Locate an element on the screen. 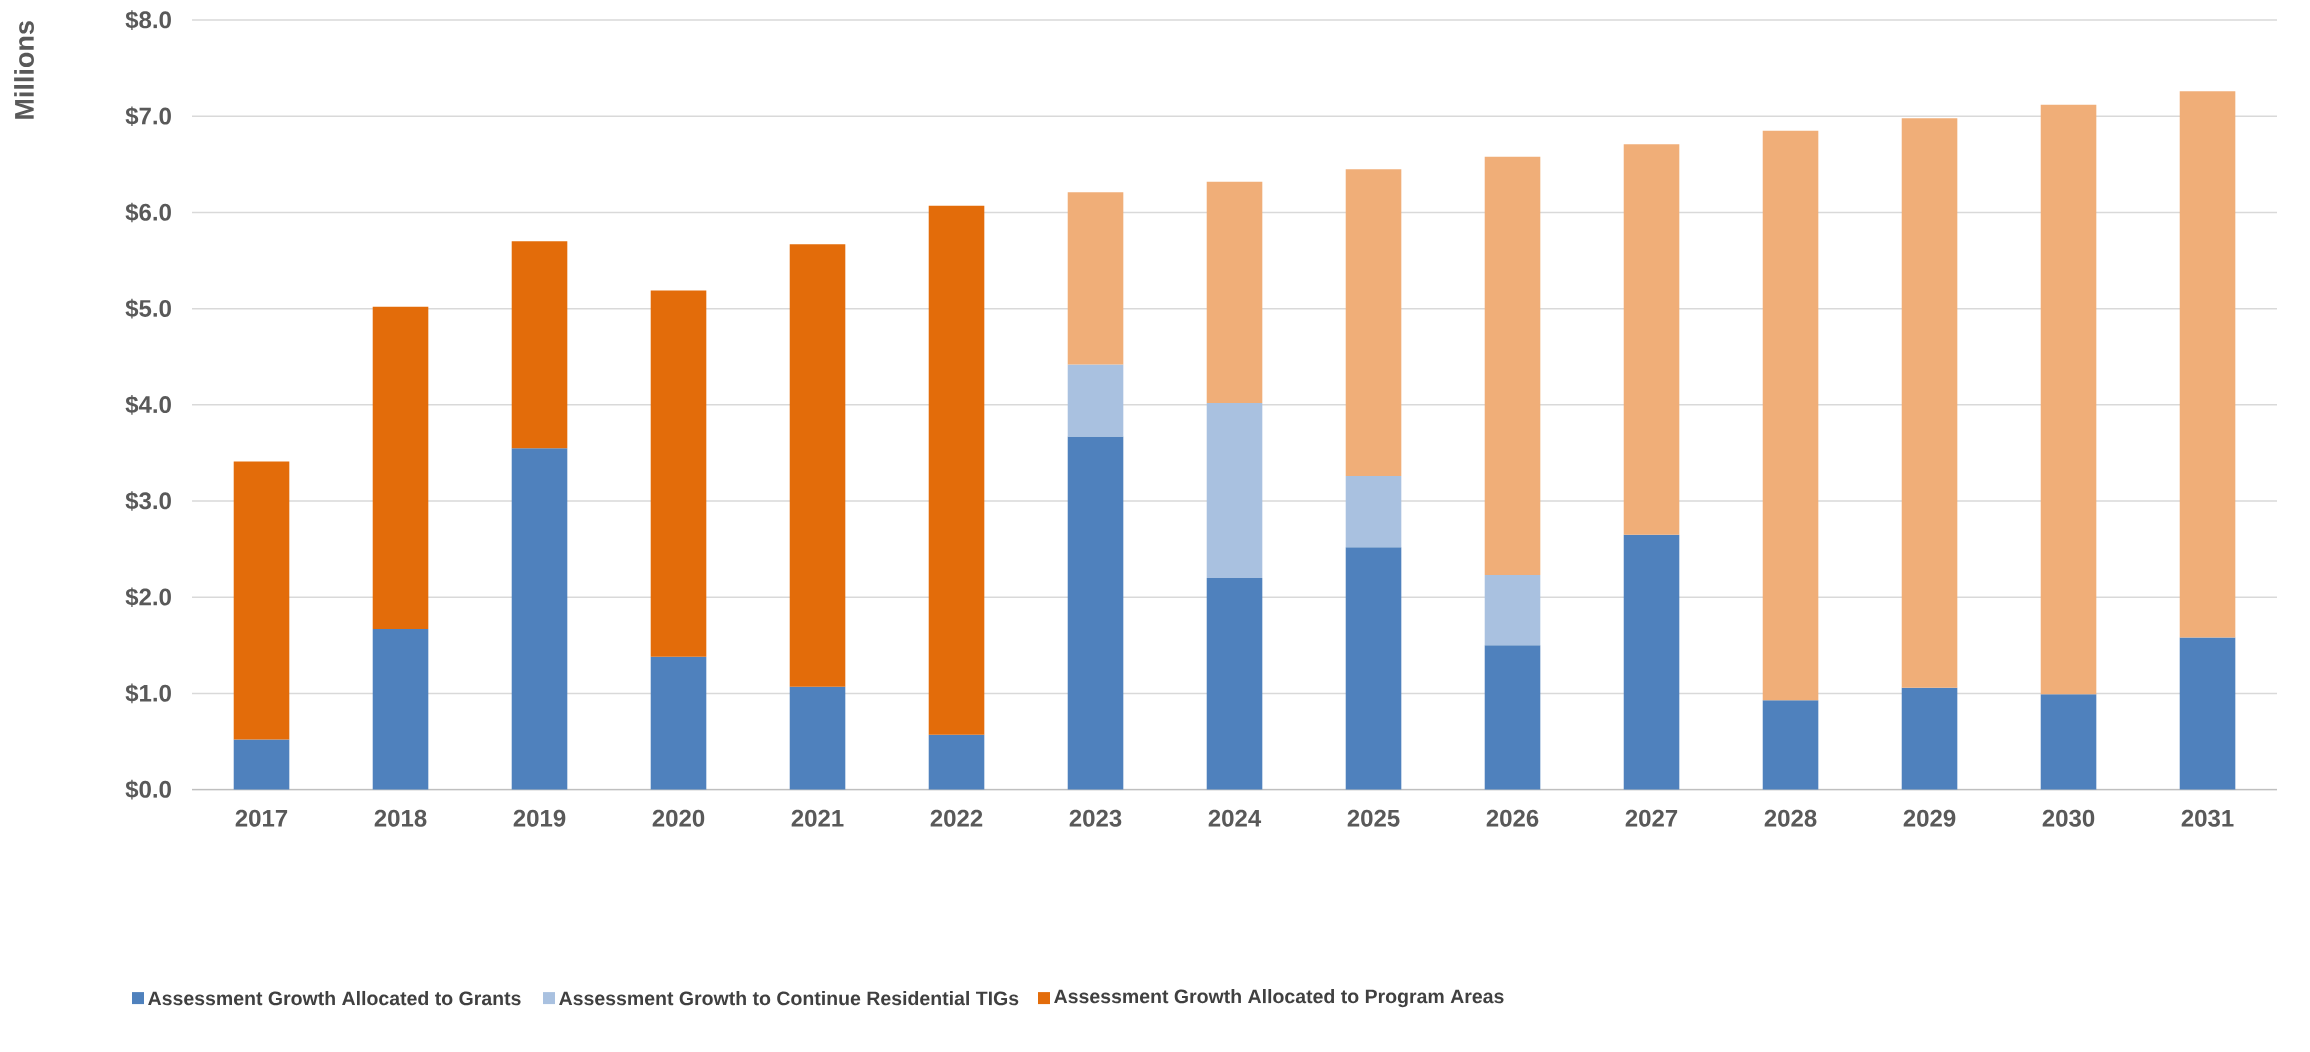 Image resolution: width=2310 pixels, height=1052 pixels. y-tick-label: $5.0 is located at coordinates (148, 308).